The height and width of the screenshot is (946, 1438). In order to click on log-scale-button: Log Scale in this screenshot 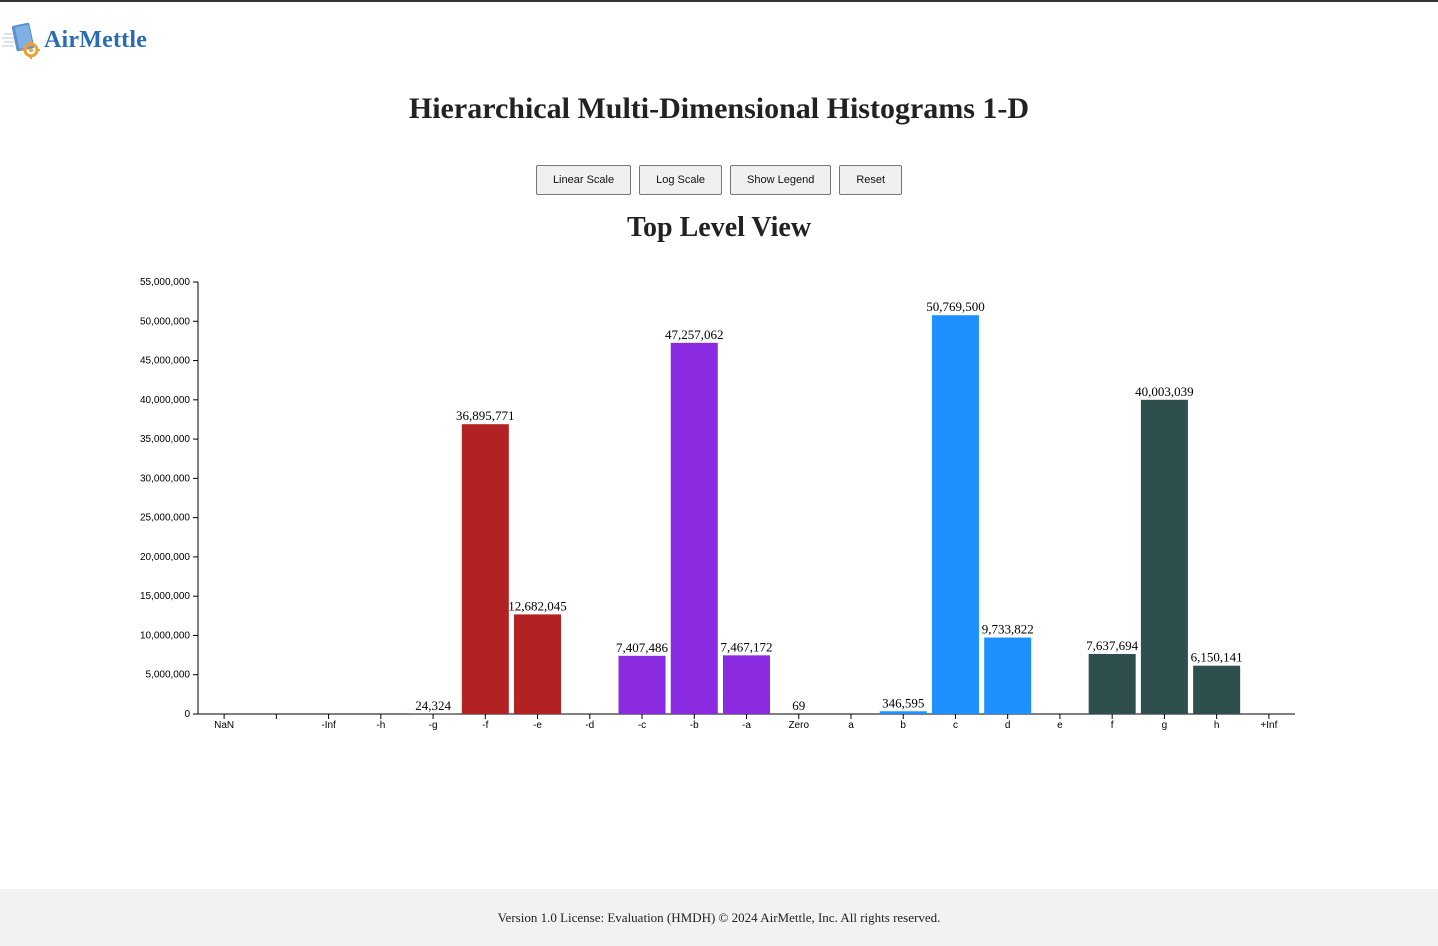, I will do `click(681, 180)`.